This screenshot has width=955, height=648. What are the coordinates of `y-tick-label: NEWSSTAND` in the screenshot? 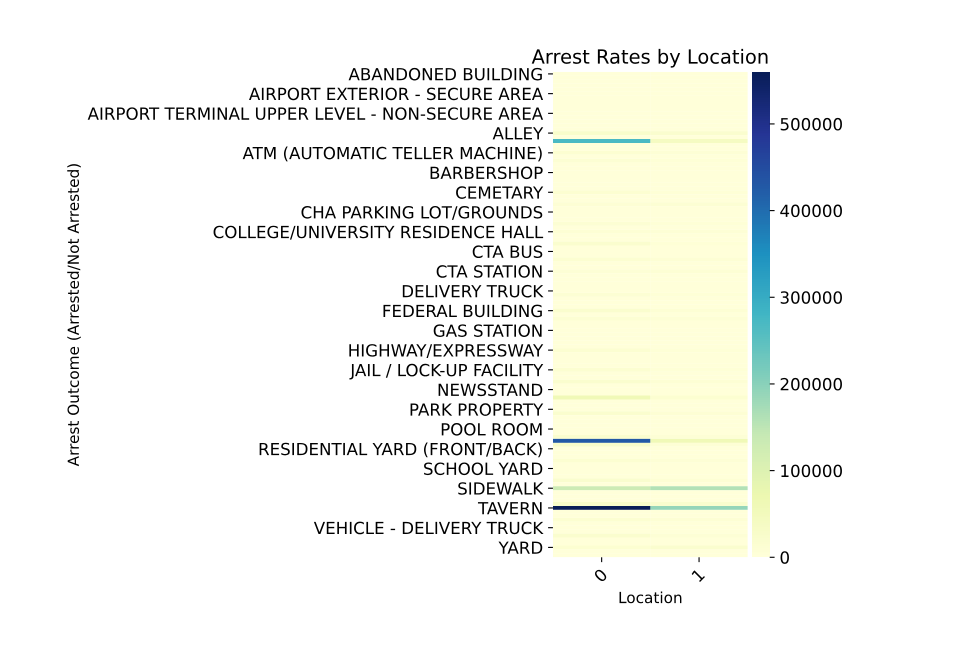 It's located at (490, 390).